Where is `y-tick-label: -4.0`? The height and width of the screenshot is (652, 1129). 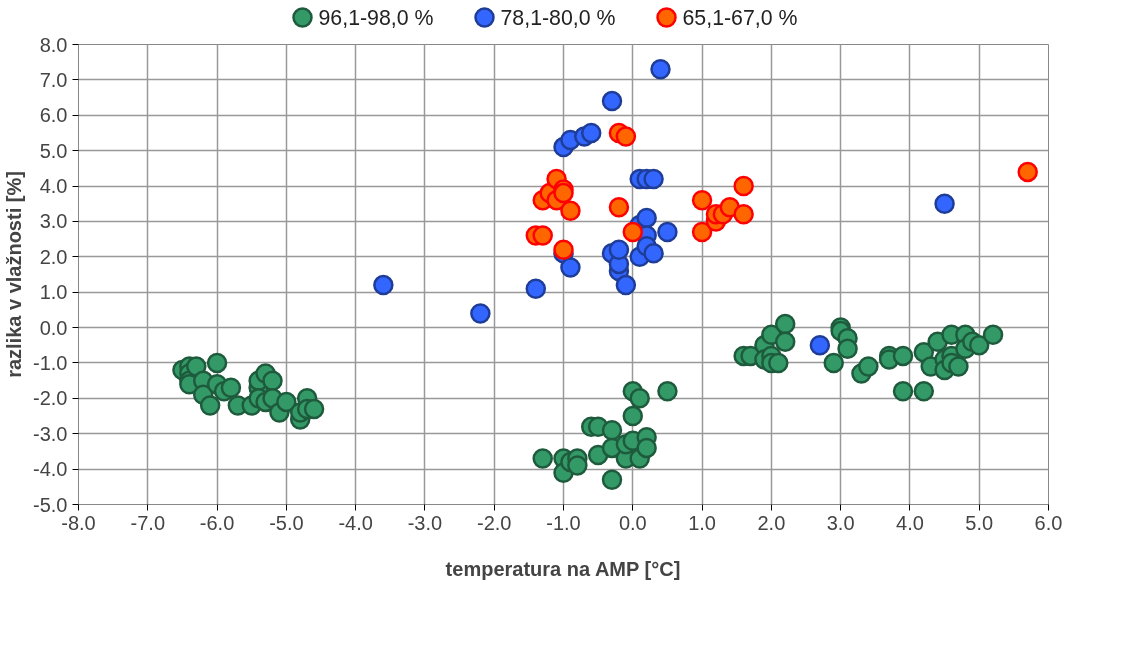 y-tick-label: -4.0 is located at coordinates (50, 469).